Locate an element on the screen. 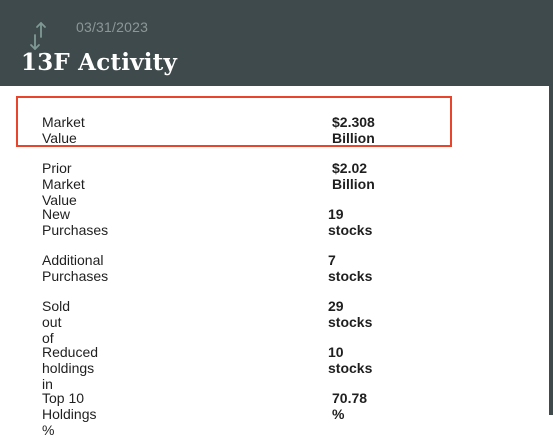 This screenshot has height=438, width=553. top-10-holdings-value: 70.78 % is located at coordinates (350, 406).